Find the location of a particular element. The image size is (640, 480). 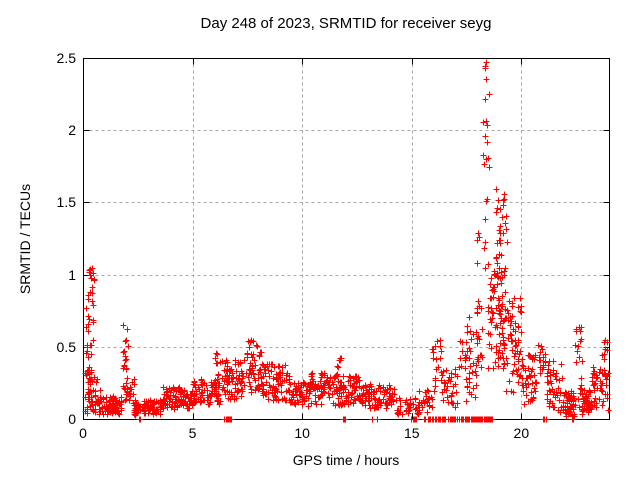

y-tick-label: 0.5 is located at coordinates (66, 346).